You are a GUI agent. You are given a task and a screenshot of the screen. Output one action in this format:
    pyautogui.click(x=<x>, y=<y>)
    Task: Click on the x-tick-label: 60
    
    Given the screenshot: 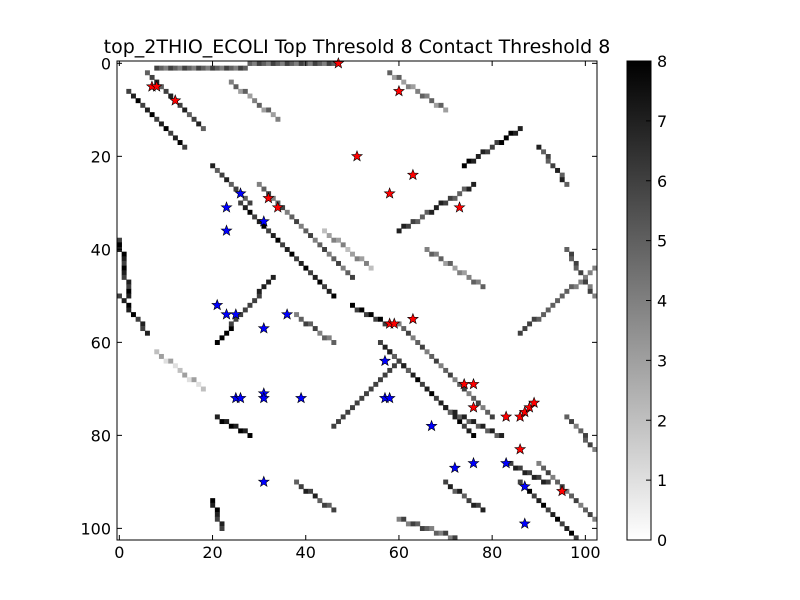 What is the action you would take?
    pyautogui.click(x=399, y=552)
    